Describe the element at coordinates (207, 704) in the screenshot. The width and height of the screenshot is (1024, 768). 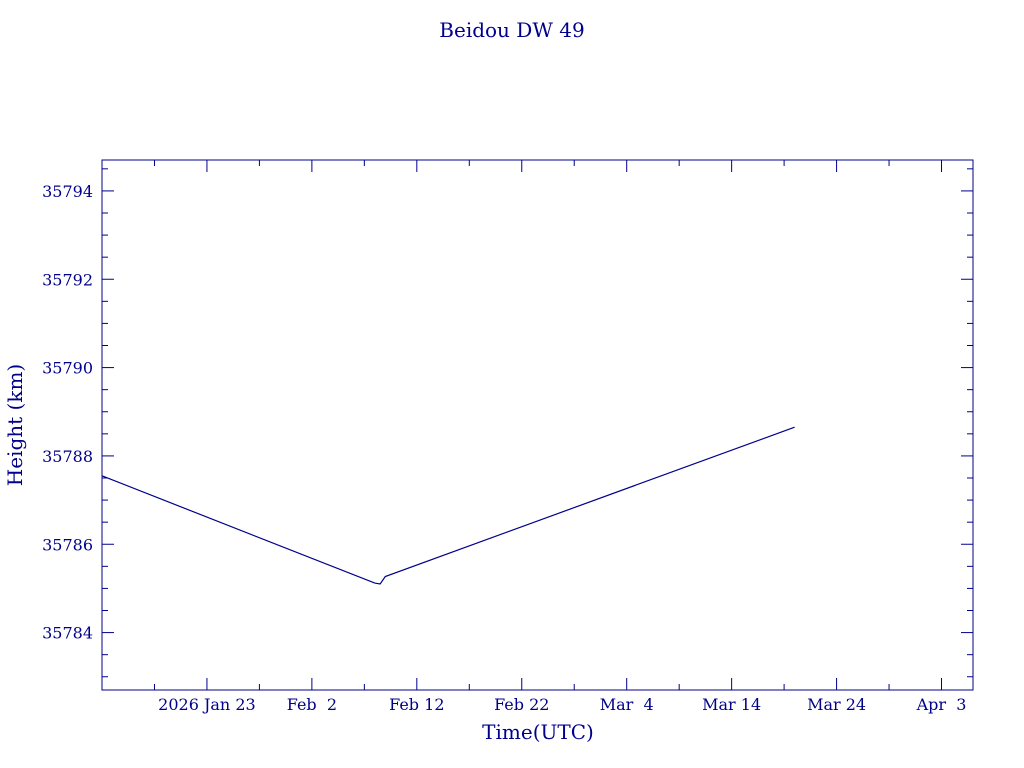
I see `x-tick-label: 2026 Jan 23` at that location.